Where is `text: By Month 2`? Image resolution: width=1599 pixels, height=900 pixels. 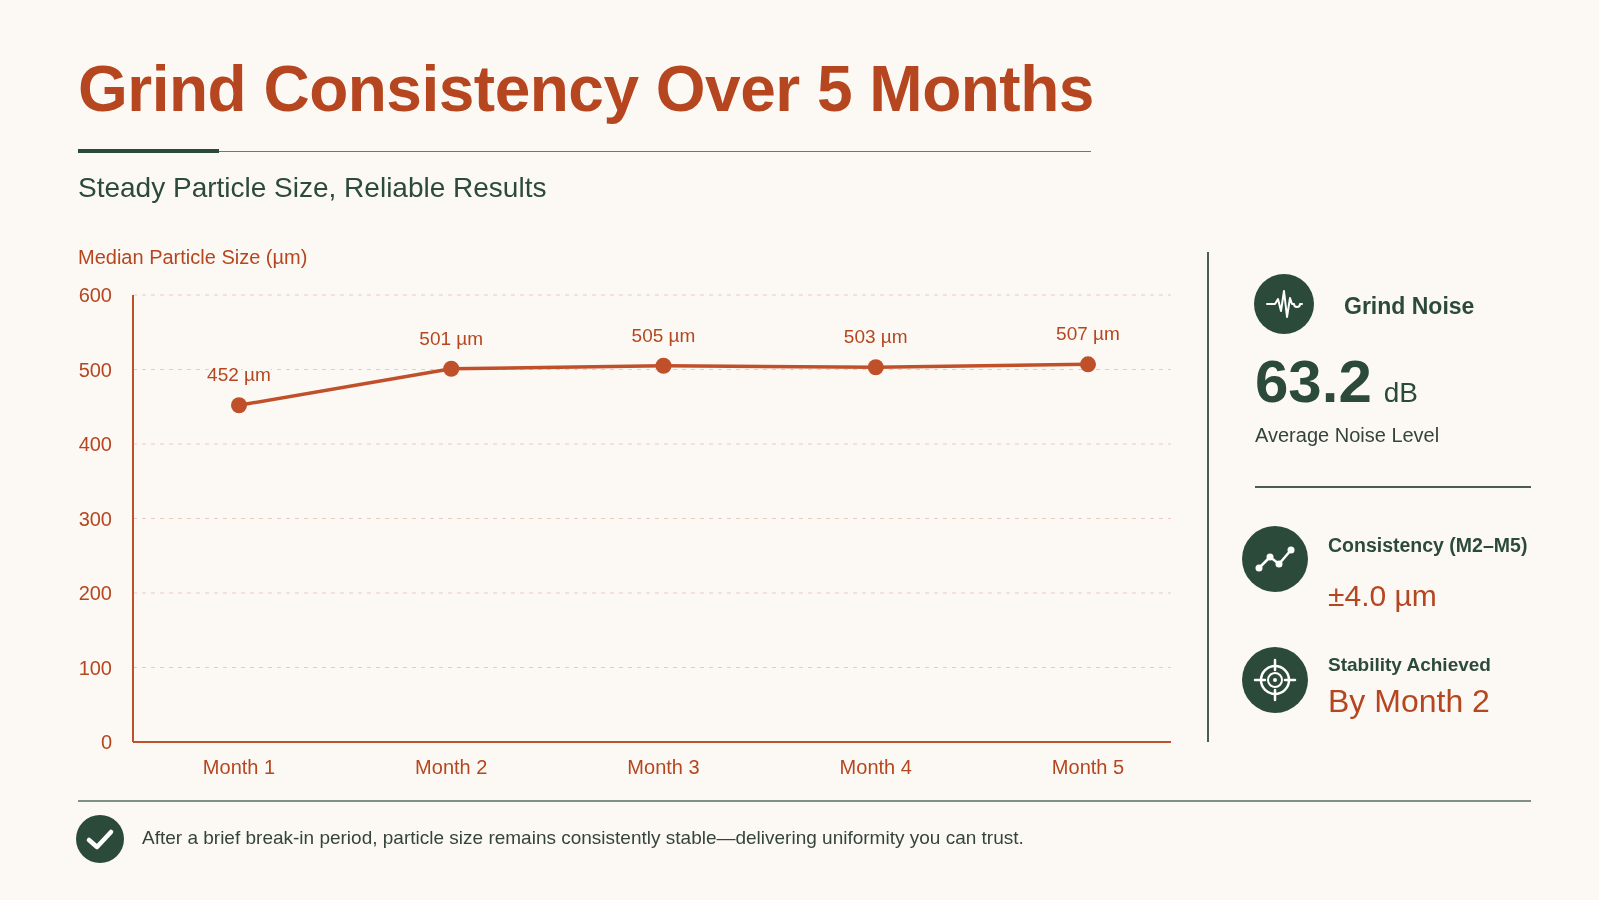 text: By Month 2 is located at coordinates (1409, 701).